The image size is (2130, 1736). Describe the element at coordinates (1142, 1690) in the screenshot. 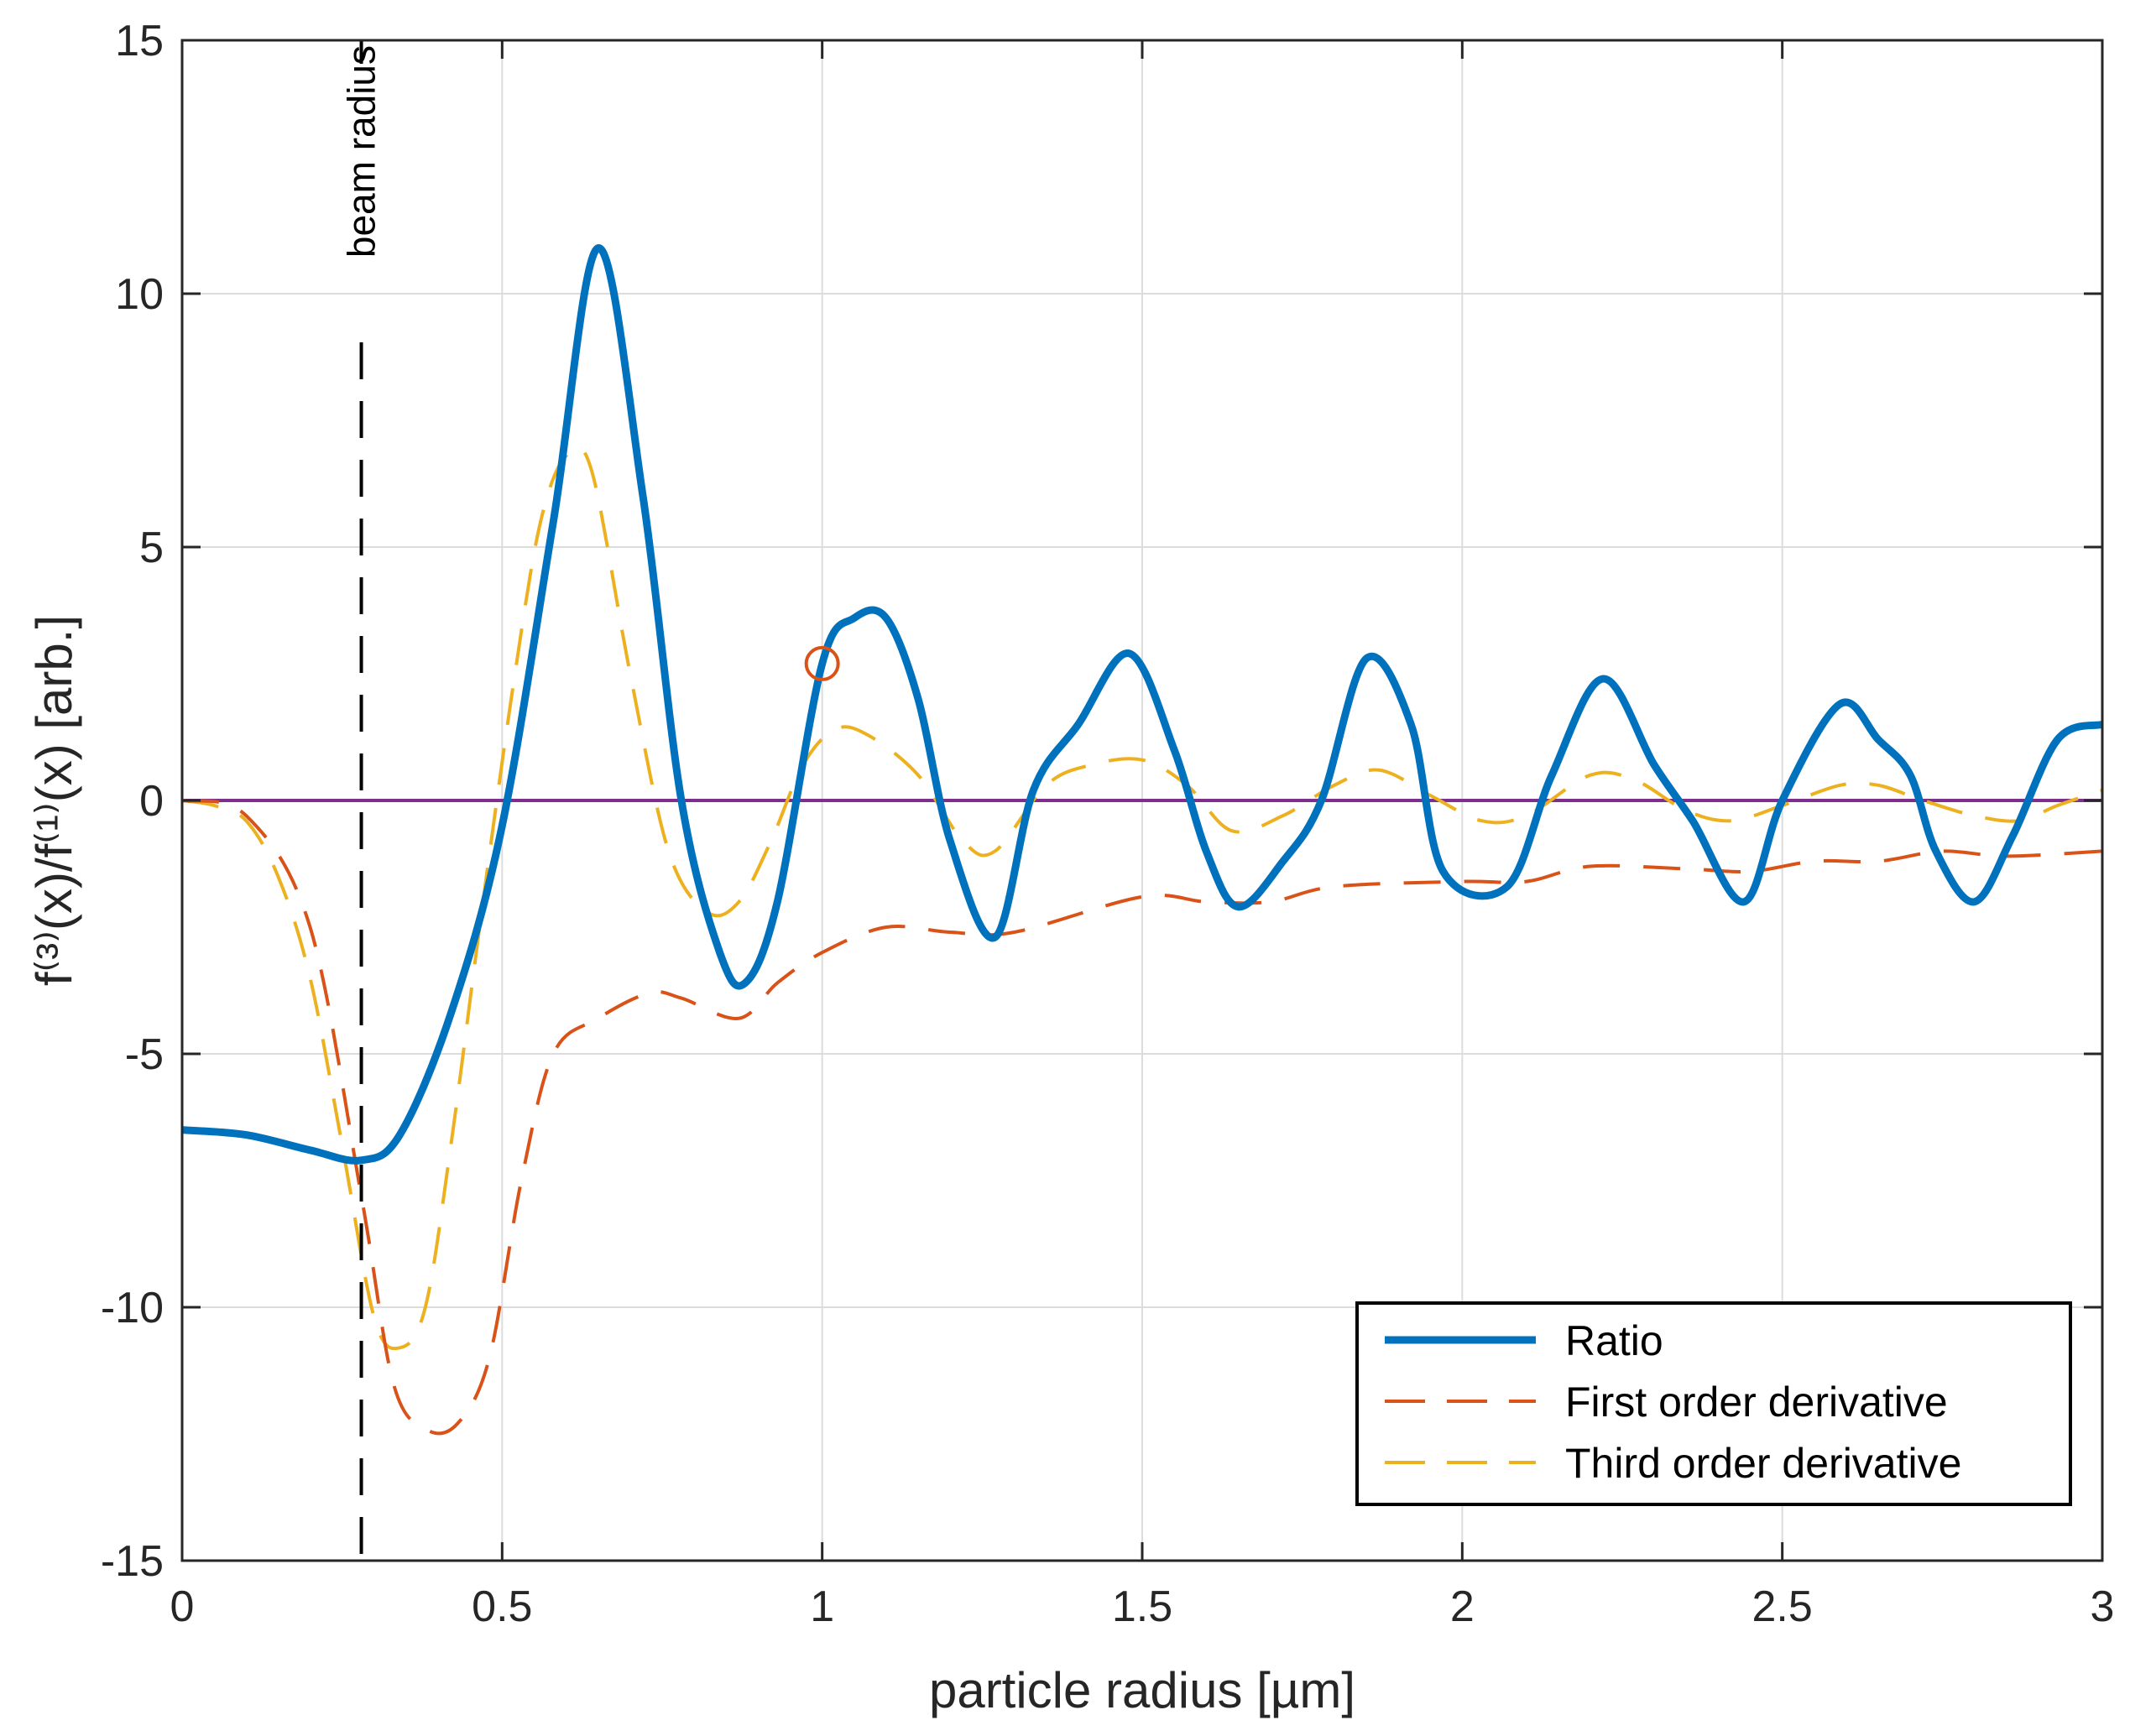

I see `x-axis-title: particle radius [µm]` at that location.